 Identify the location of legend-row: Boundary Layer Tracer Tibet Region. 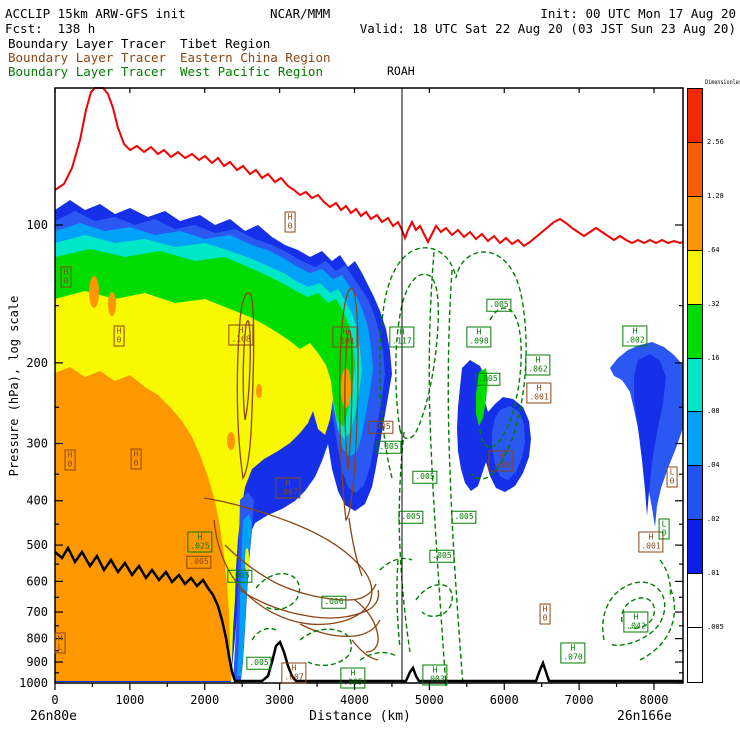
(139, 43).